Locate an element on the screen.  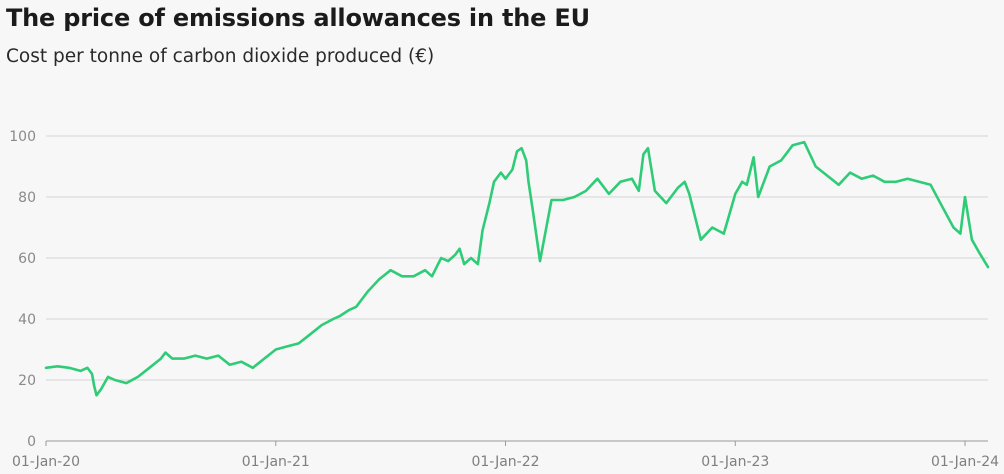
y-tick-label: 0 is located at coordinates (31, 442).